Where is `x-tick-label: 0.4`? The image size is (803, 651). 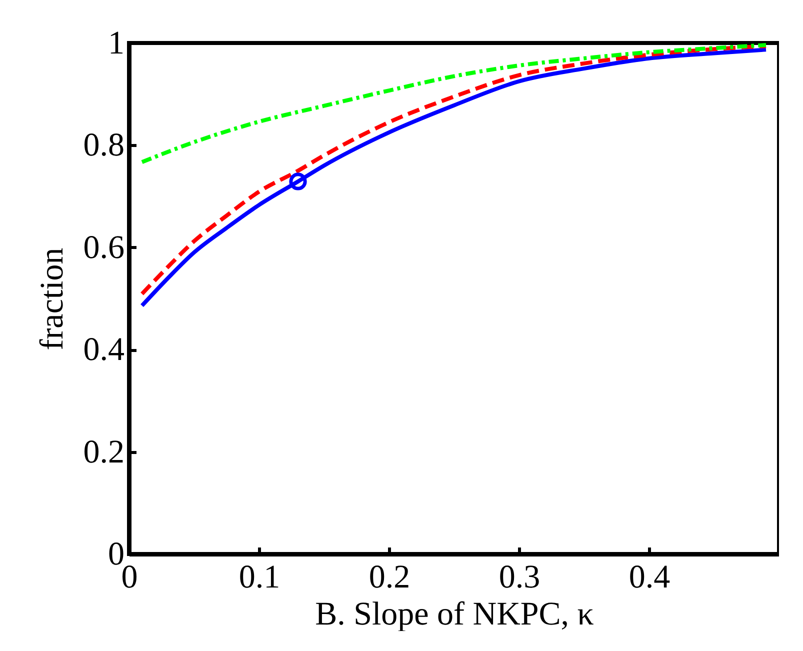
x-tick-label: 0.4 is located at coordinates (649, 578).